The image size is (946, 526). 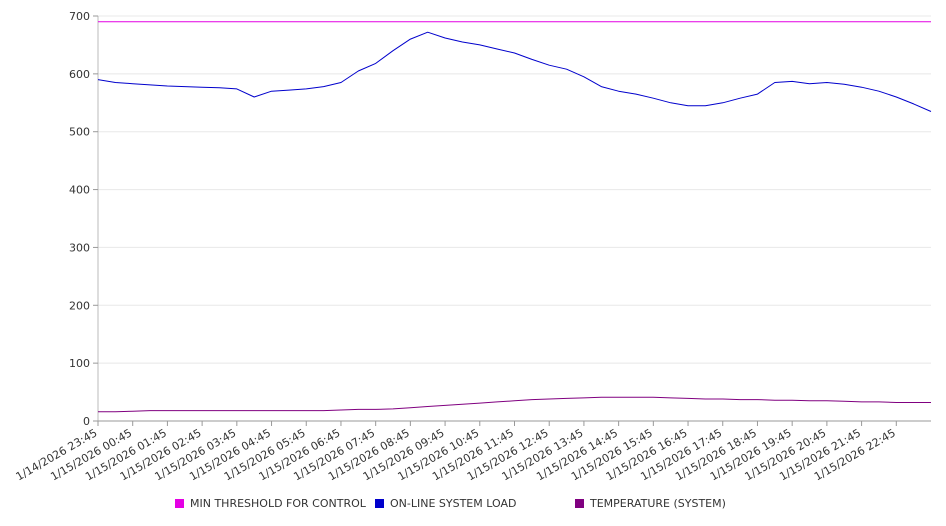 I want to click on y-tick-label-400: 400, so click(x=79, y=190).